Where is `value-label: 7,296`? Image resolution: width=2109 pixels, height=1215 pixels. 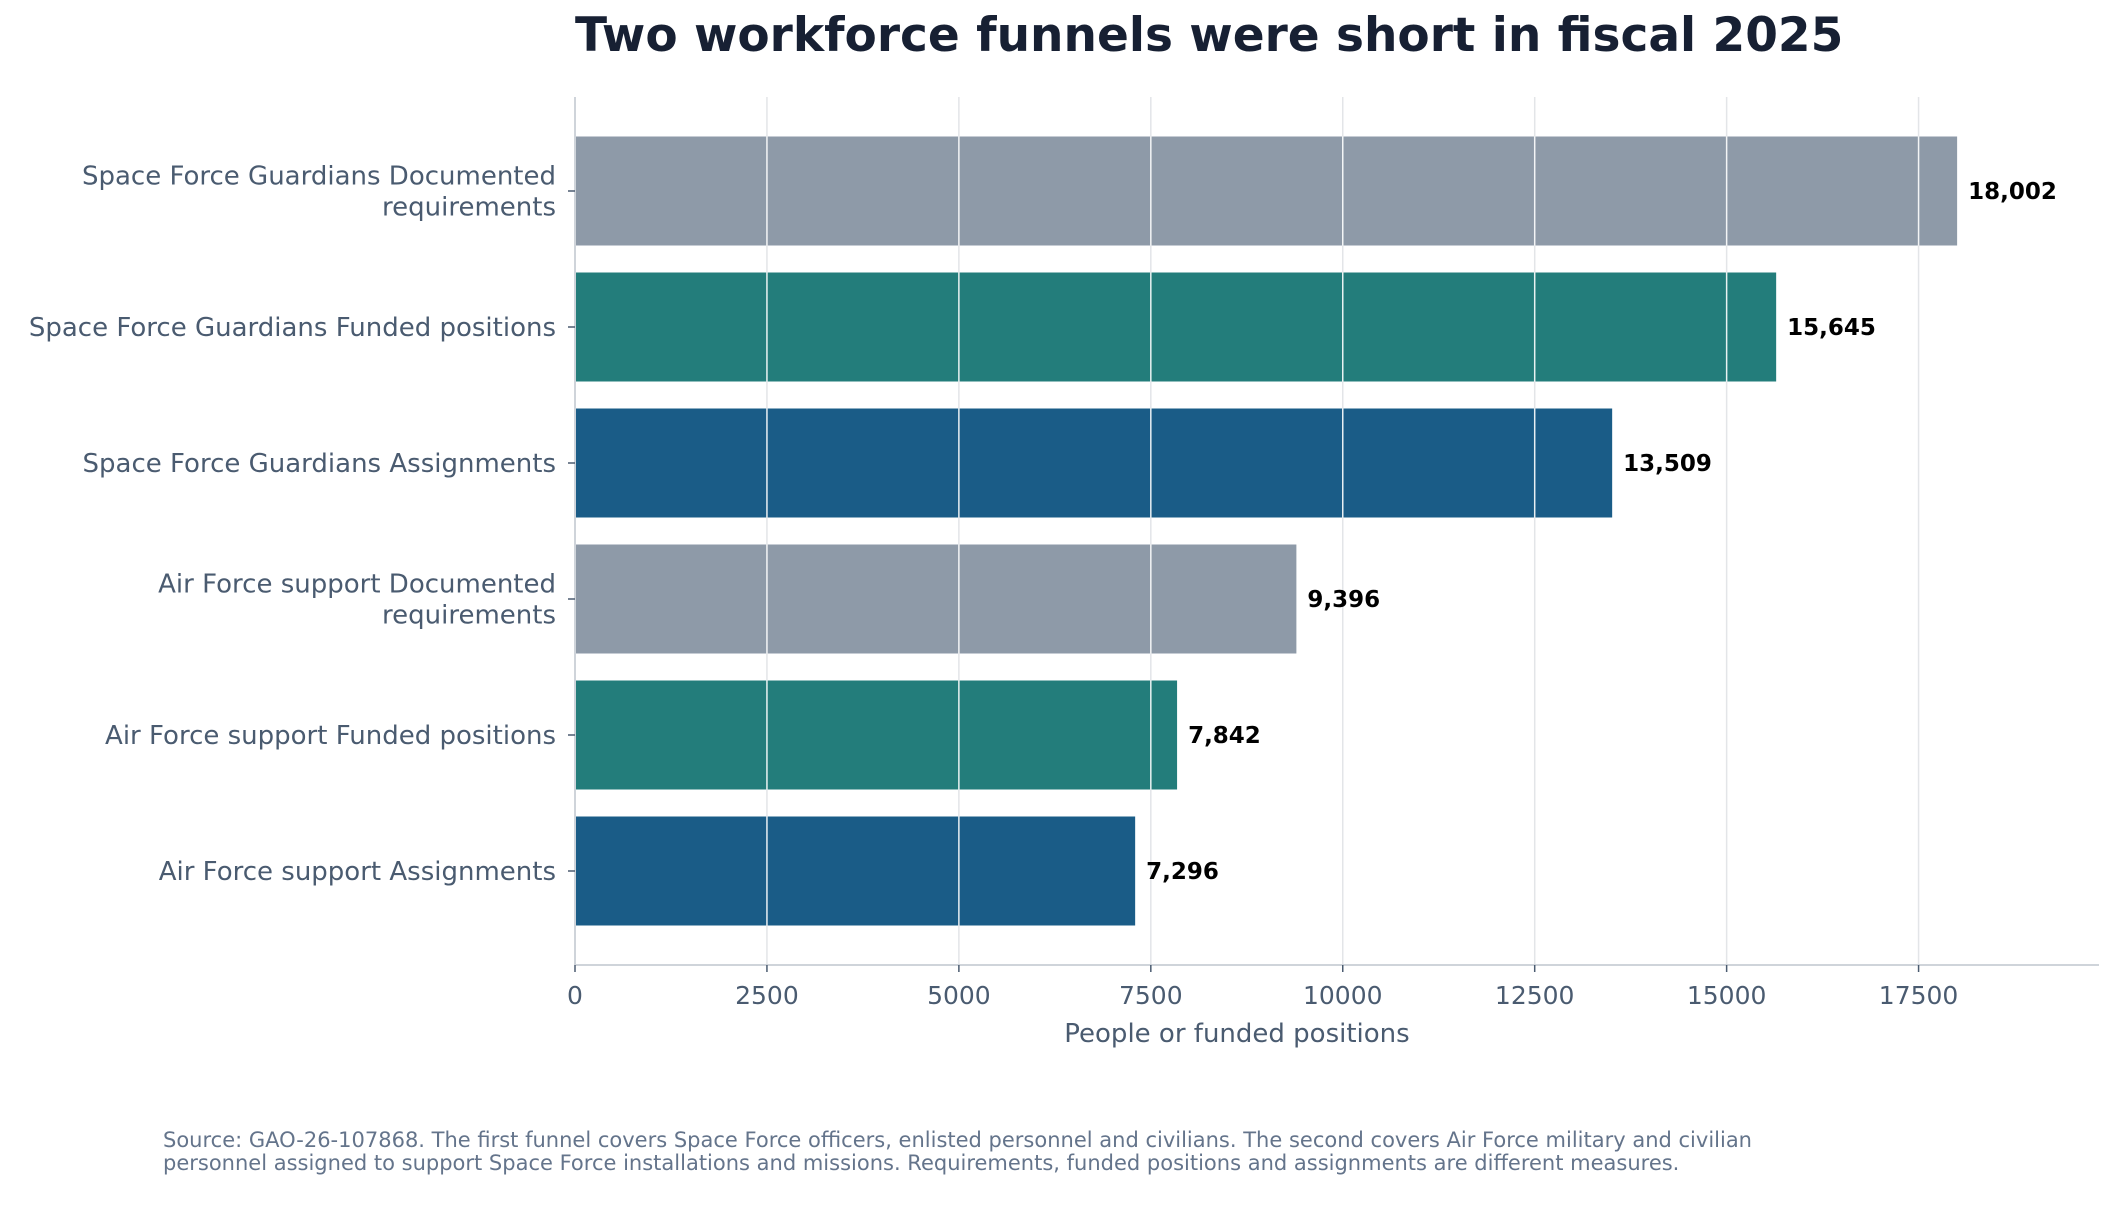 value-label: 7,296 is located at coordinates (1182, 872).